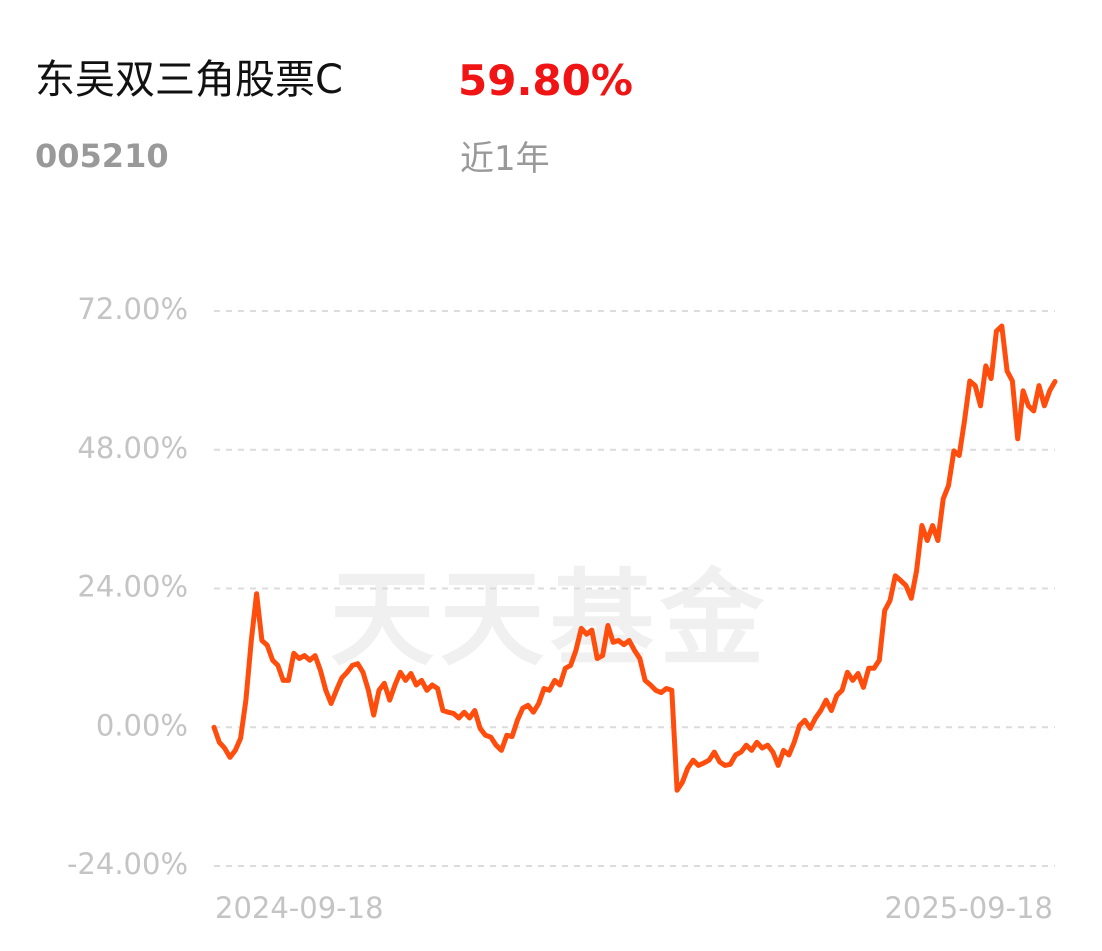 The width and height of the screenshot is (1102, 951). I want to click on fund-name: 东吴双三角股票C, so click(189, 80).